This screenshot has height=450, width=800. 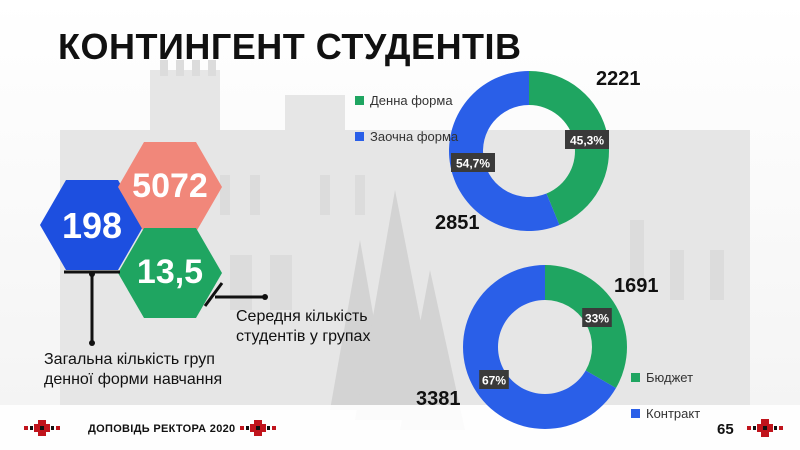 I want to click on ornament-icon-center, so click(x=258, y=428).